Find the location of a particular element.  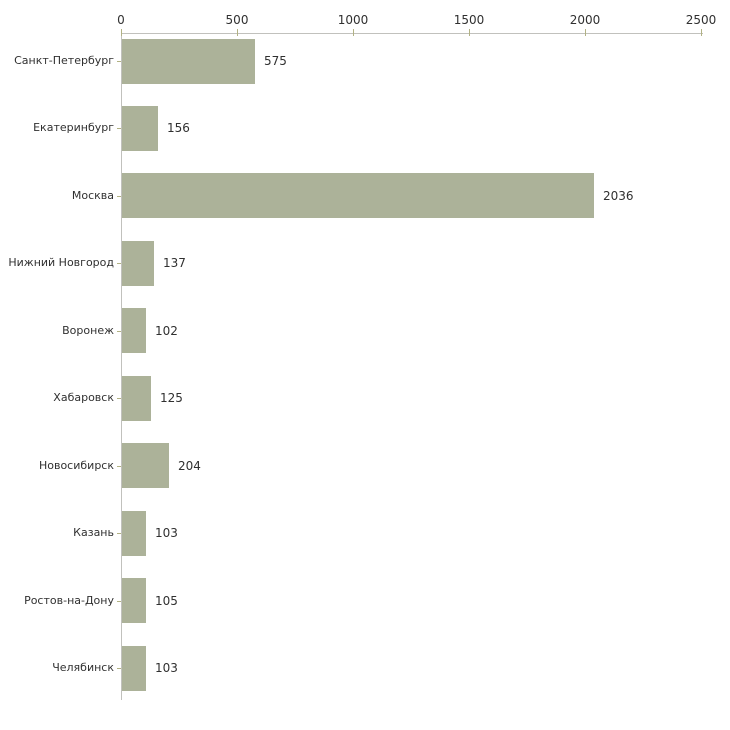

category-label: Казань is located at coordinates (93, 532).